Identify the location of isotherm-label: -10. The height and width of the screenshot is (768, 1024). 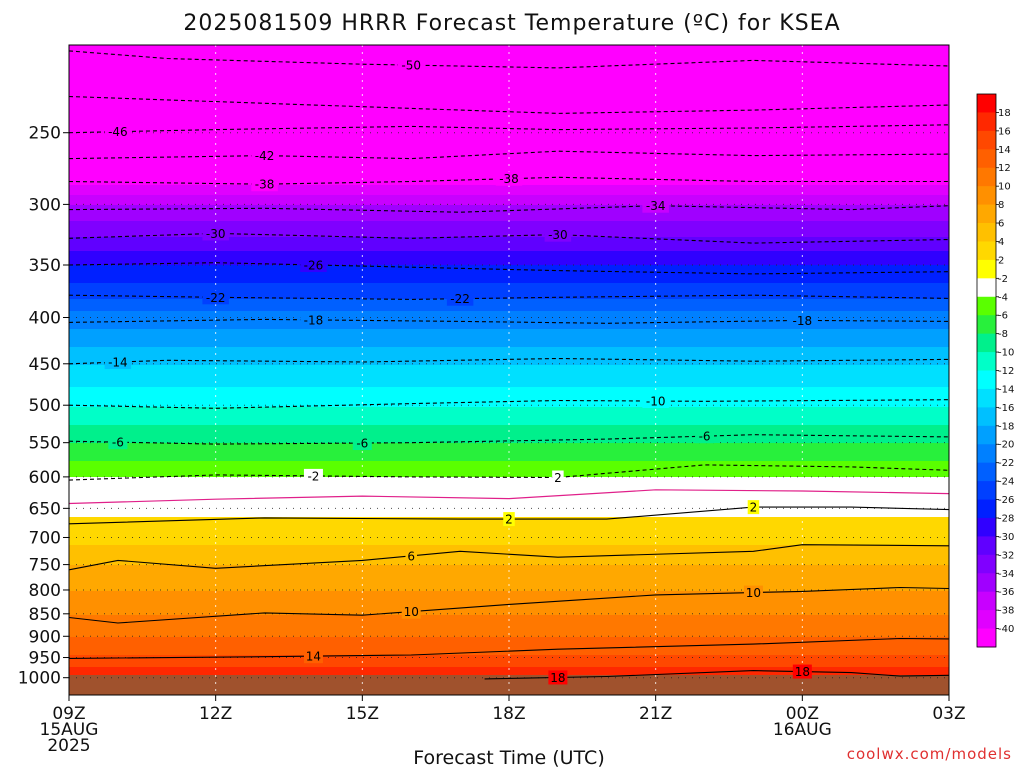
(656, 401).